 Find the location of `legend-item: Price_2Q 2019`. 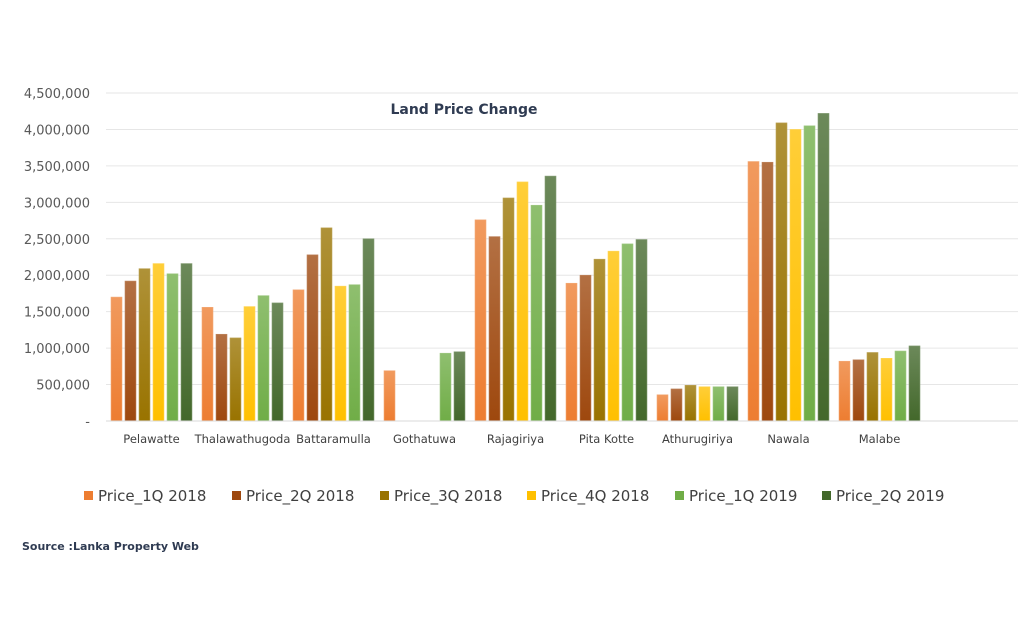

legend-item: Price_2Q 2019 is located at coordinates (883, 496).